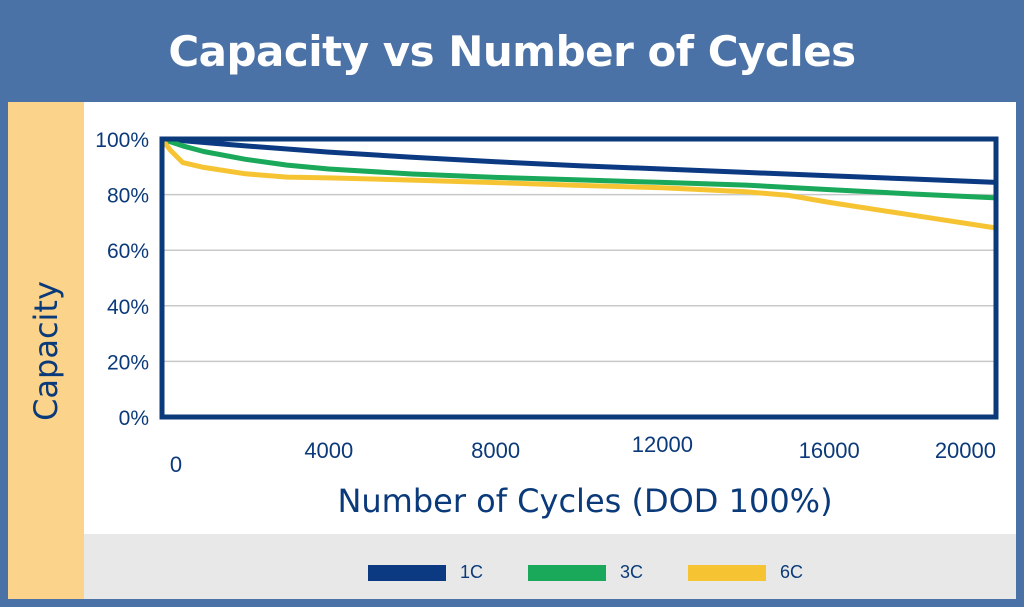 This screenshot has width=1024, height=607. I want to click on x-tick-label: 20000, so click(965, 450).